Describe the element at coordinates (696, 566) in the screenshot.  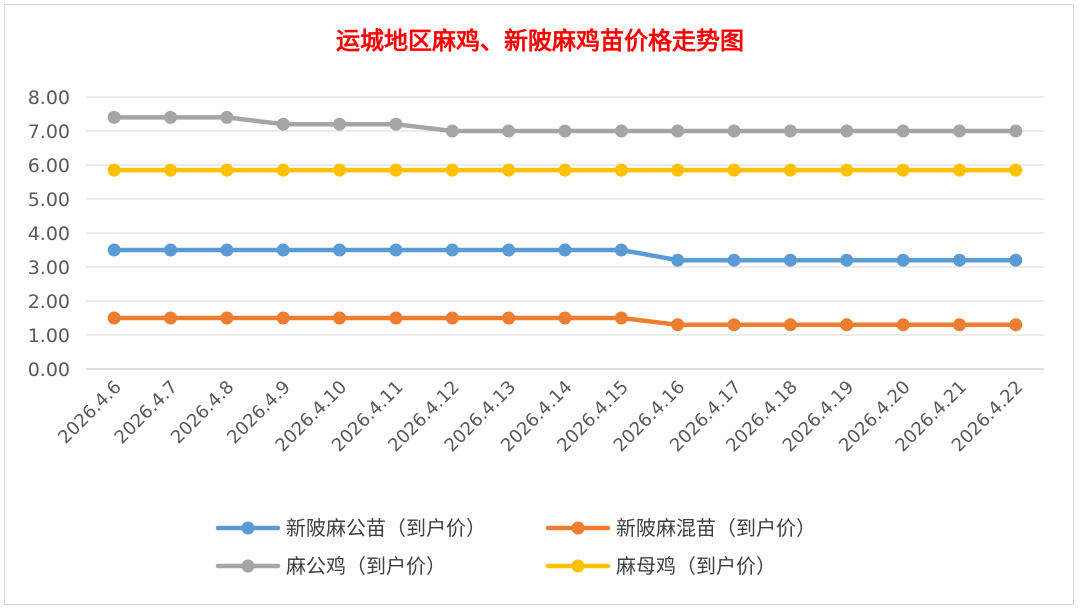
I see `legend-label: 麻母鸡（到户价）` at that location.